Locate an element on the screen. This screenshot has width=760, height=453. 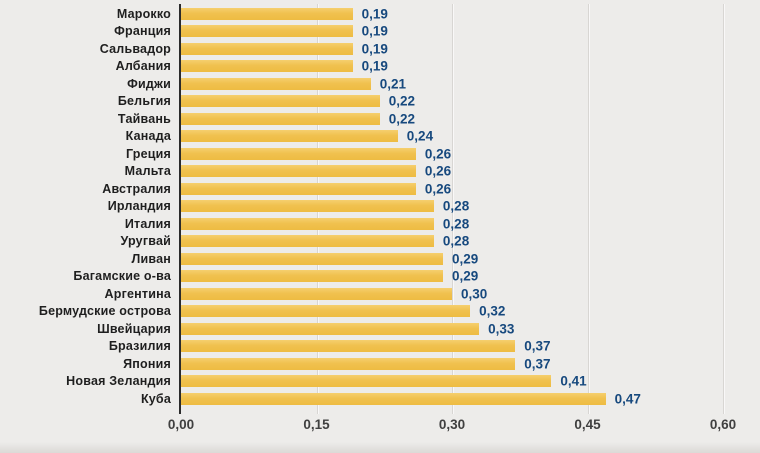
bar-track: 0,47 is located at coordinates (452, 399).